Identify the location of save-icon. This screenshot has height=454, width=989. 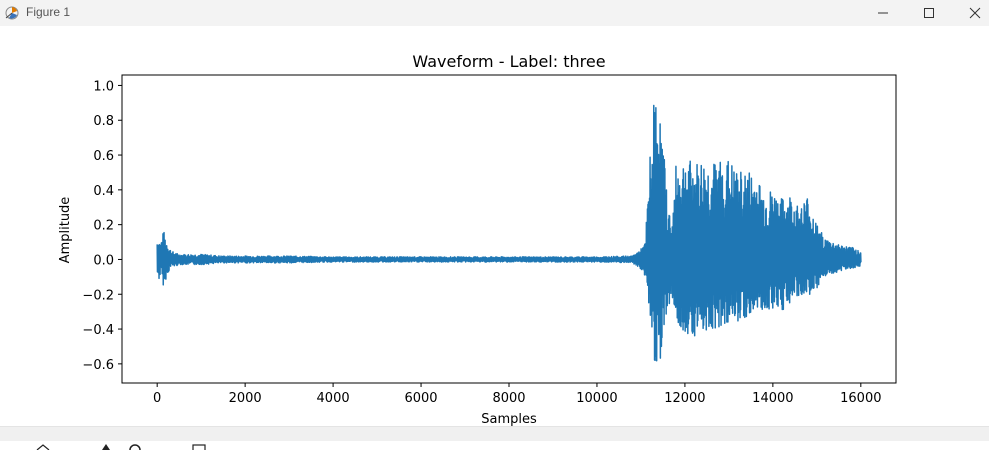
(199, 444).